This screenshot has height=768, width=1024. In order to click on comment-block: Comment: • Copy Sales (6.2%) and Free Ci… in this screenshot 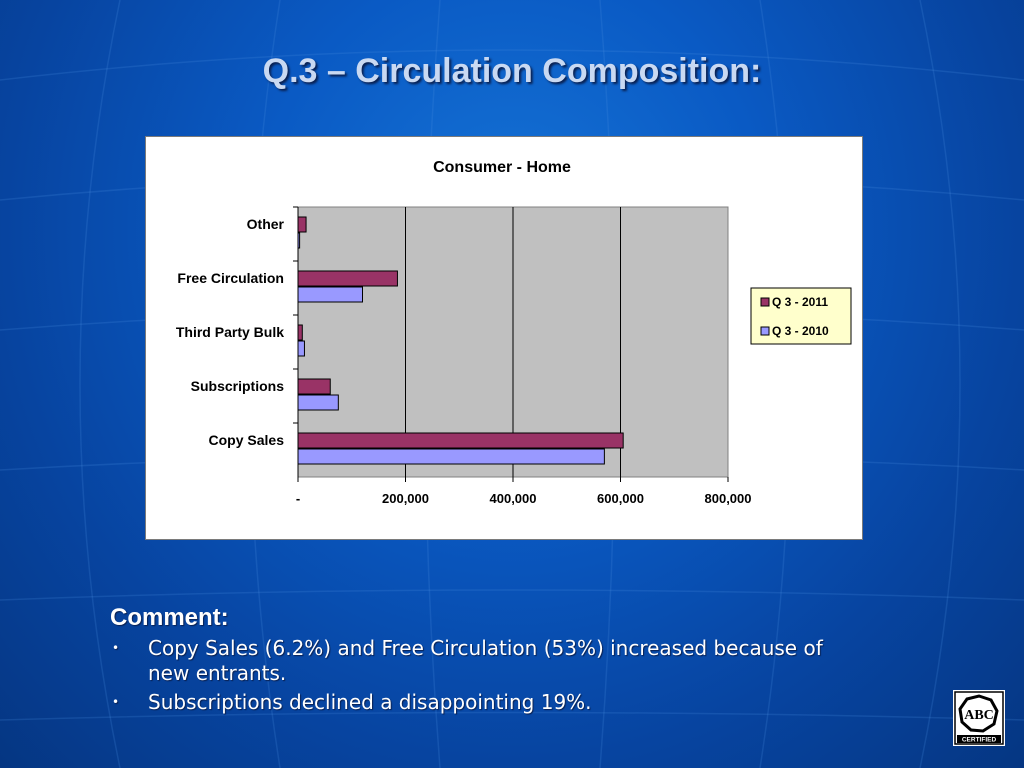, I will do `click(490, 661)`.